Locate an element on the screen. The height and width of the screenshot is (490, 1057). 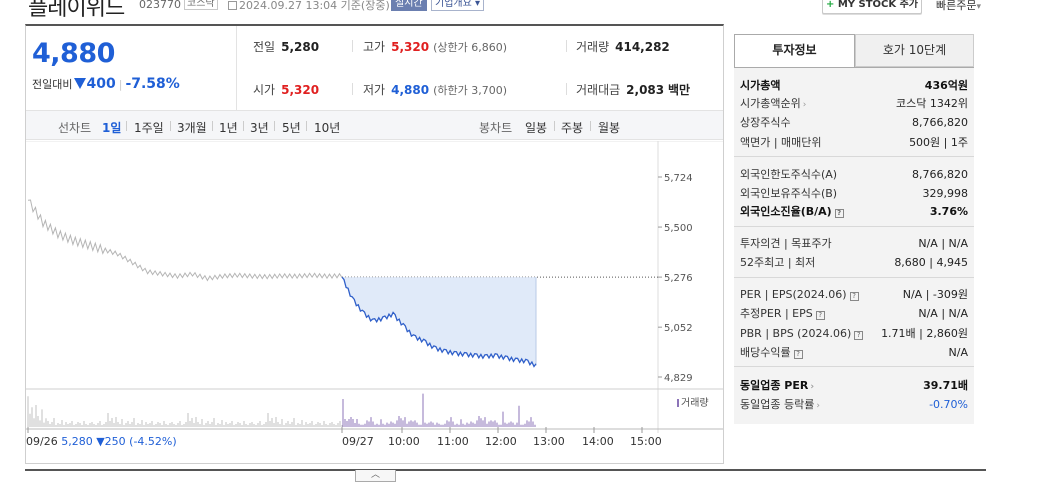
info-row: 동일업종 등락률 › -0.70% is located at coordinates (854, 405).